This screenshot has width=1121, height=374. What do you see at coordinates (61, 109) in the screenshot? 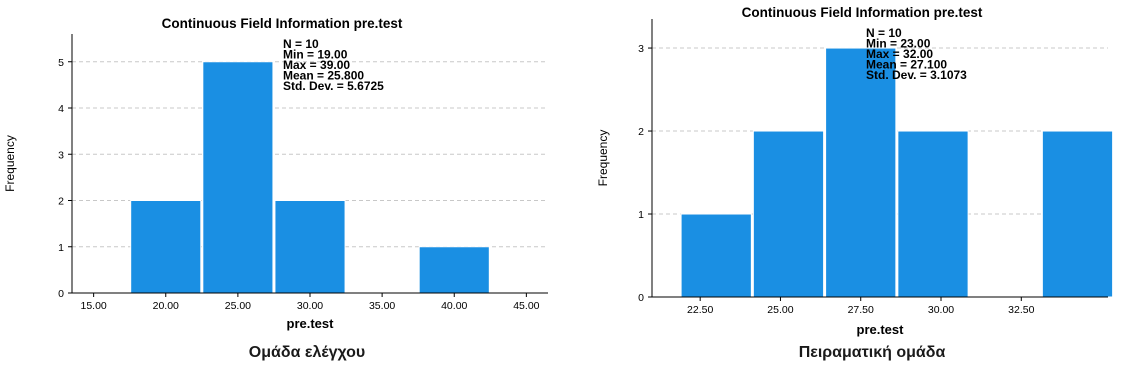
I see `y-tick-label: 4` at bounding box center [61, 109].